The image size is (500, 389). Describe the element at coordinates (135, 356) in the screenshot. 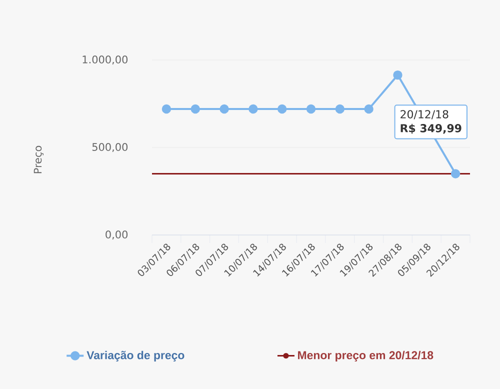

I see `legend-label: Variação de preço` at that location.